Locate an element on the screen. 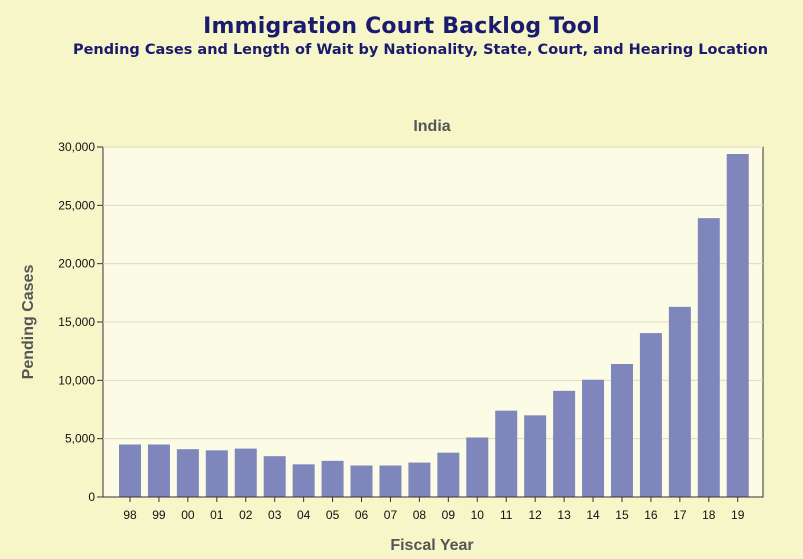  x-tick-label: 05 is located at coordinates (333, 515).